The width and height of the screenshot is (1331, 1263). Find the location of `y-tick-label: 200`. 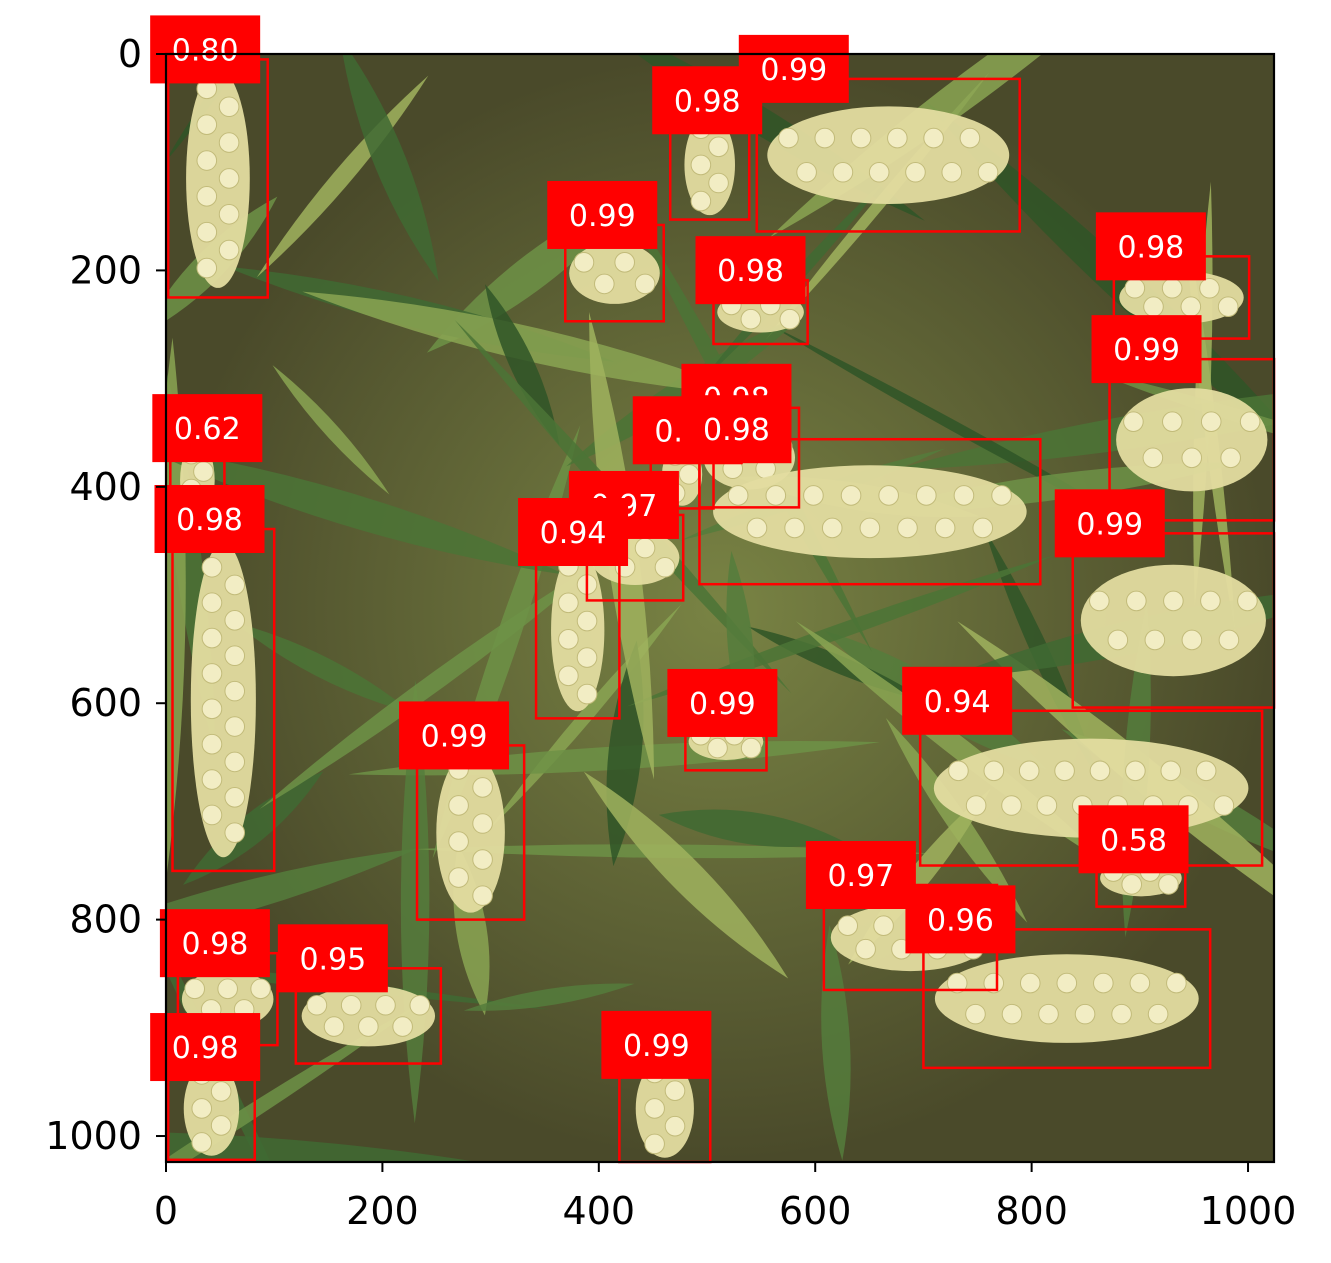

y-tick-label: 200 is located at coordinates (105, 270).